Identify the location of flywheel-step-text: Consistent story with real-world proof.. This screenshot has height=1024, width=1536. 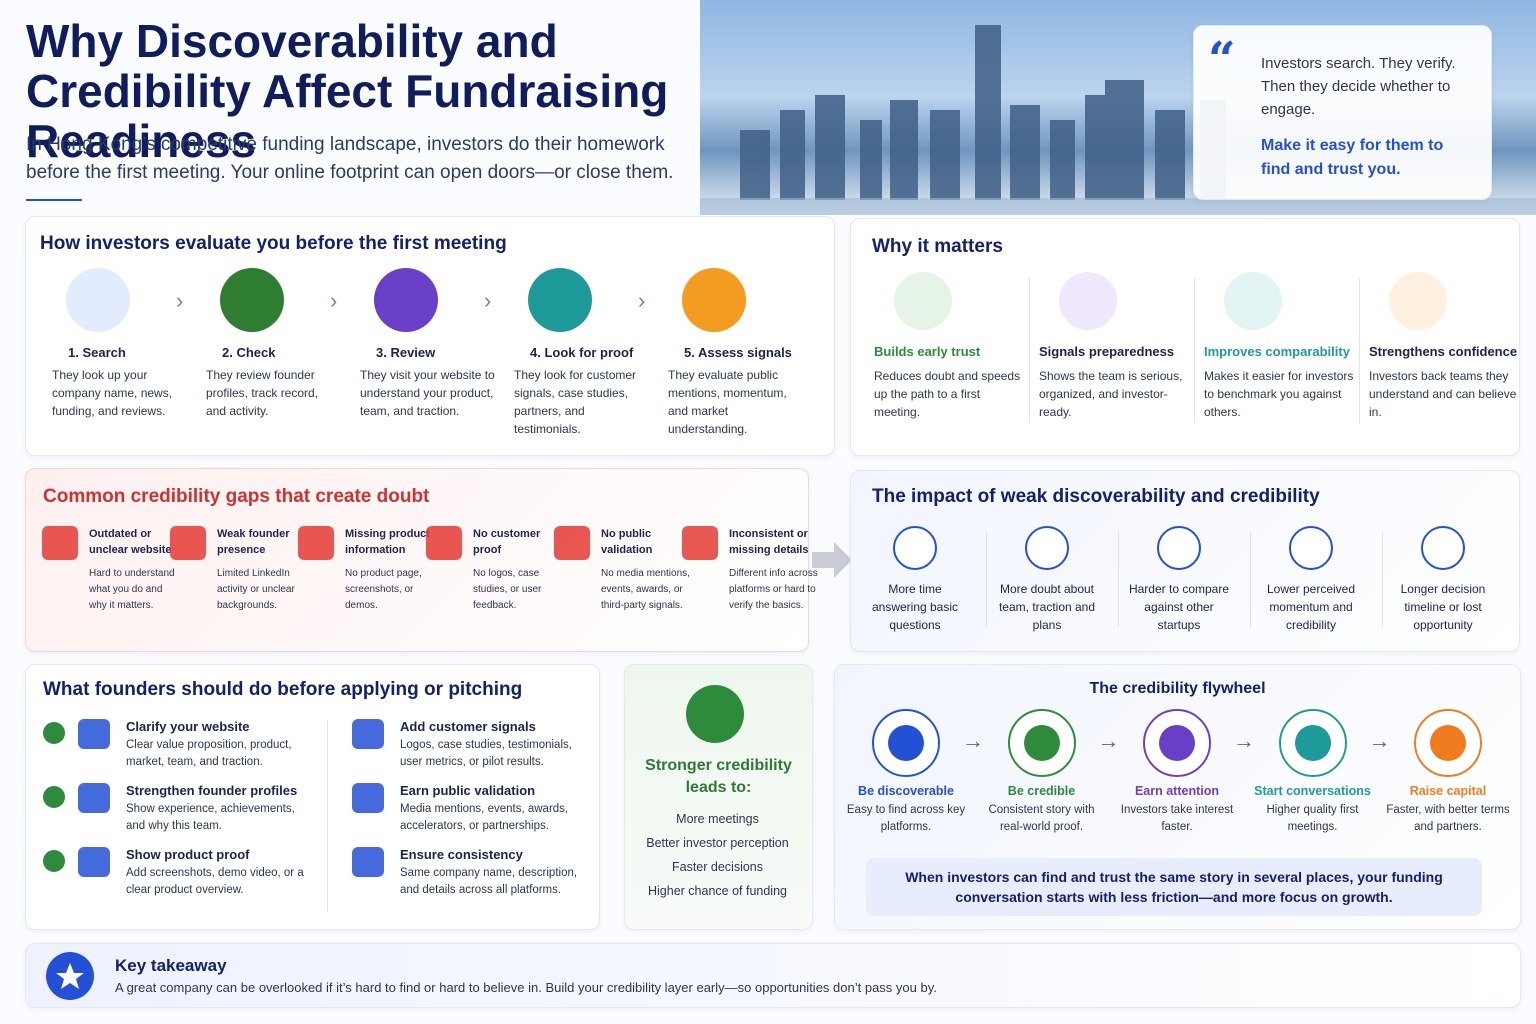
(1041, 818).